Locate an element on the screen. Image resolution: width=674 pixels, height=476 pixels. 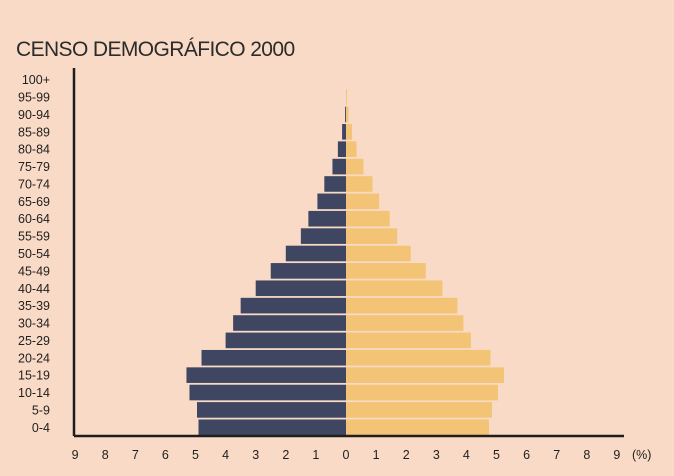
age-group-label: 100+ is located at coordinates (36, 80).